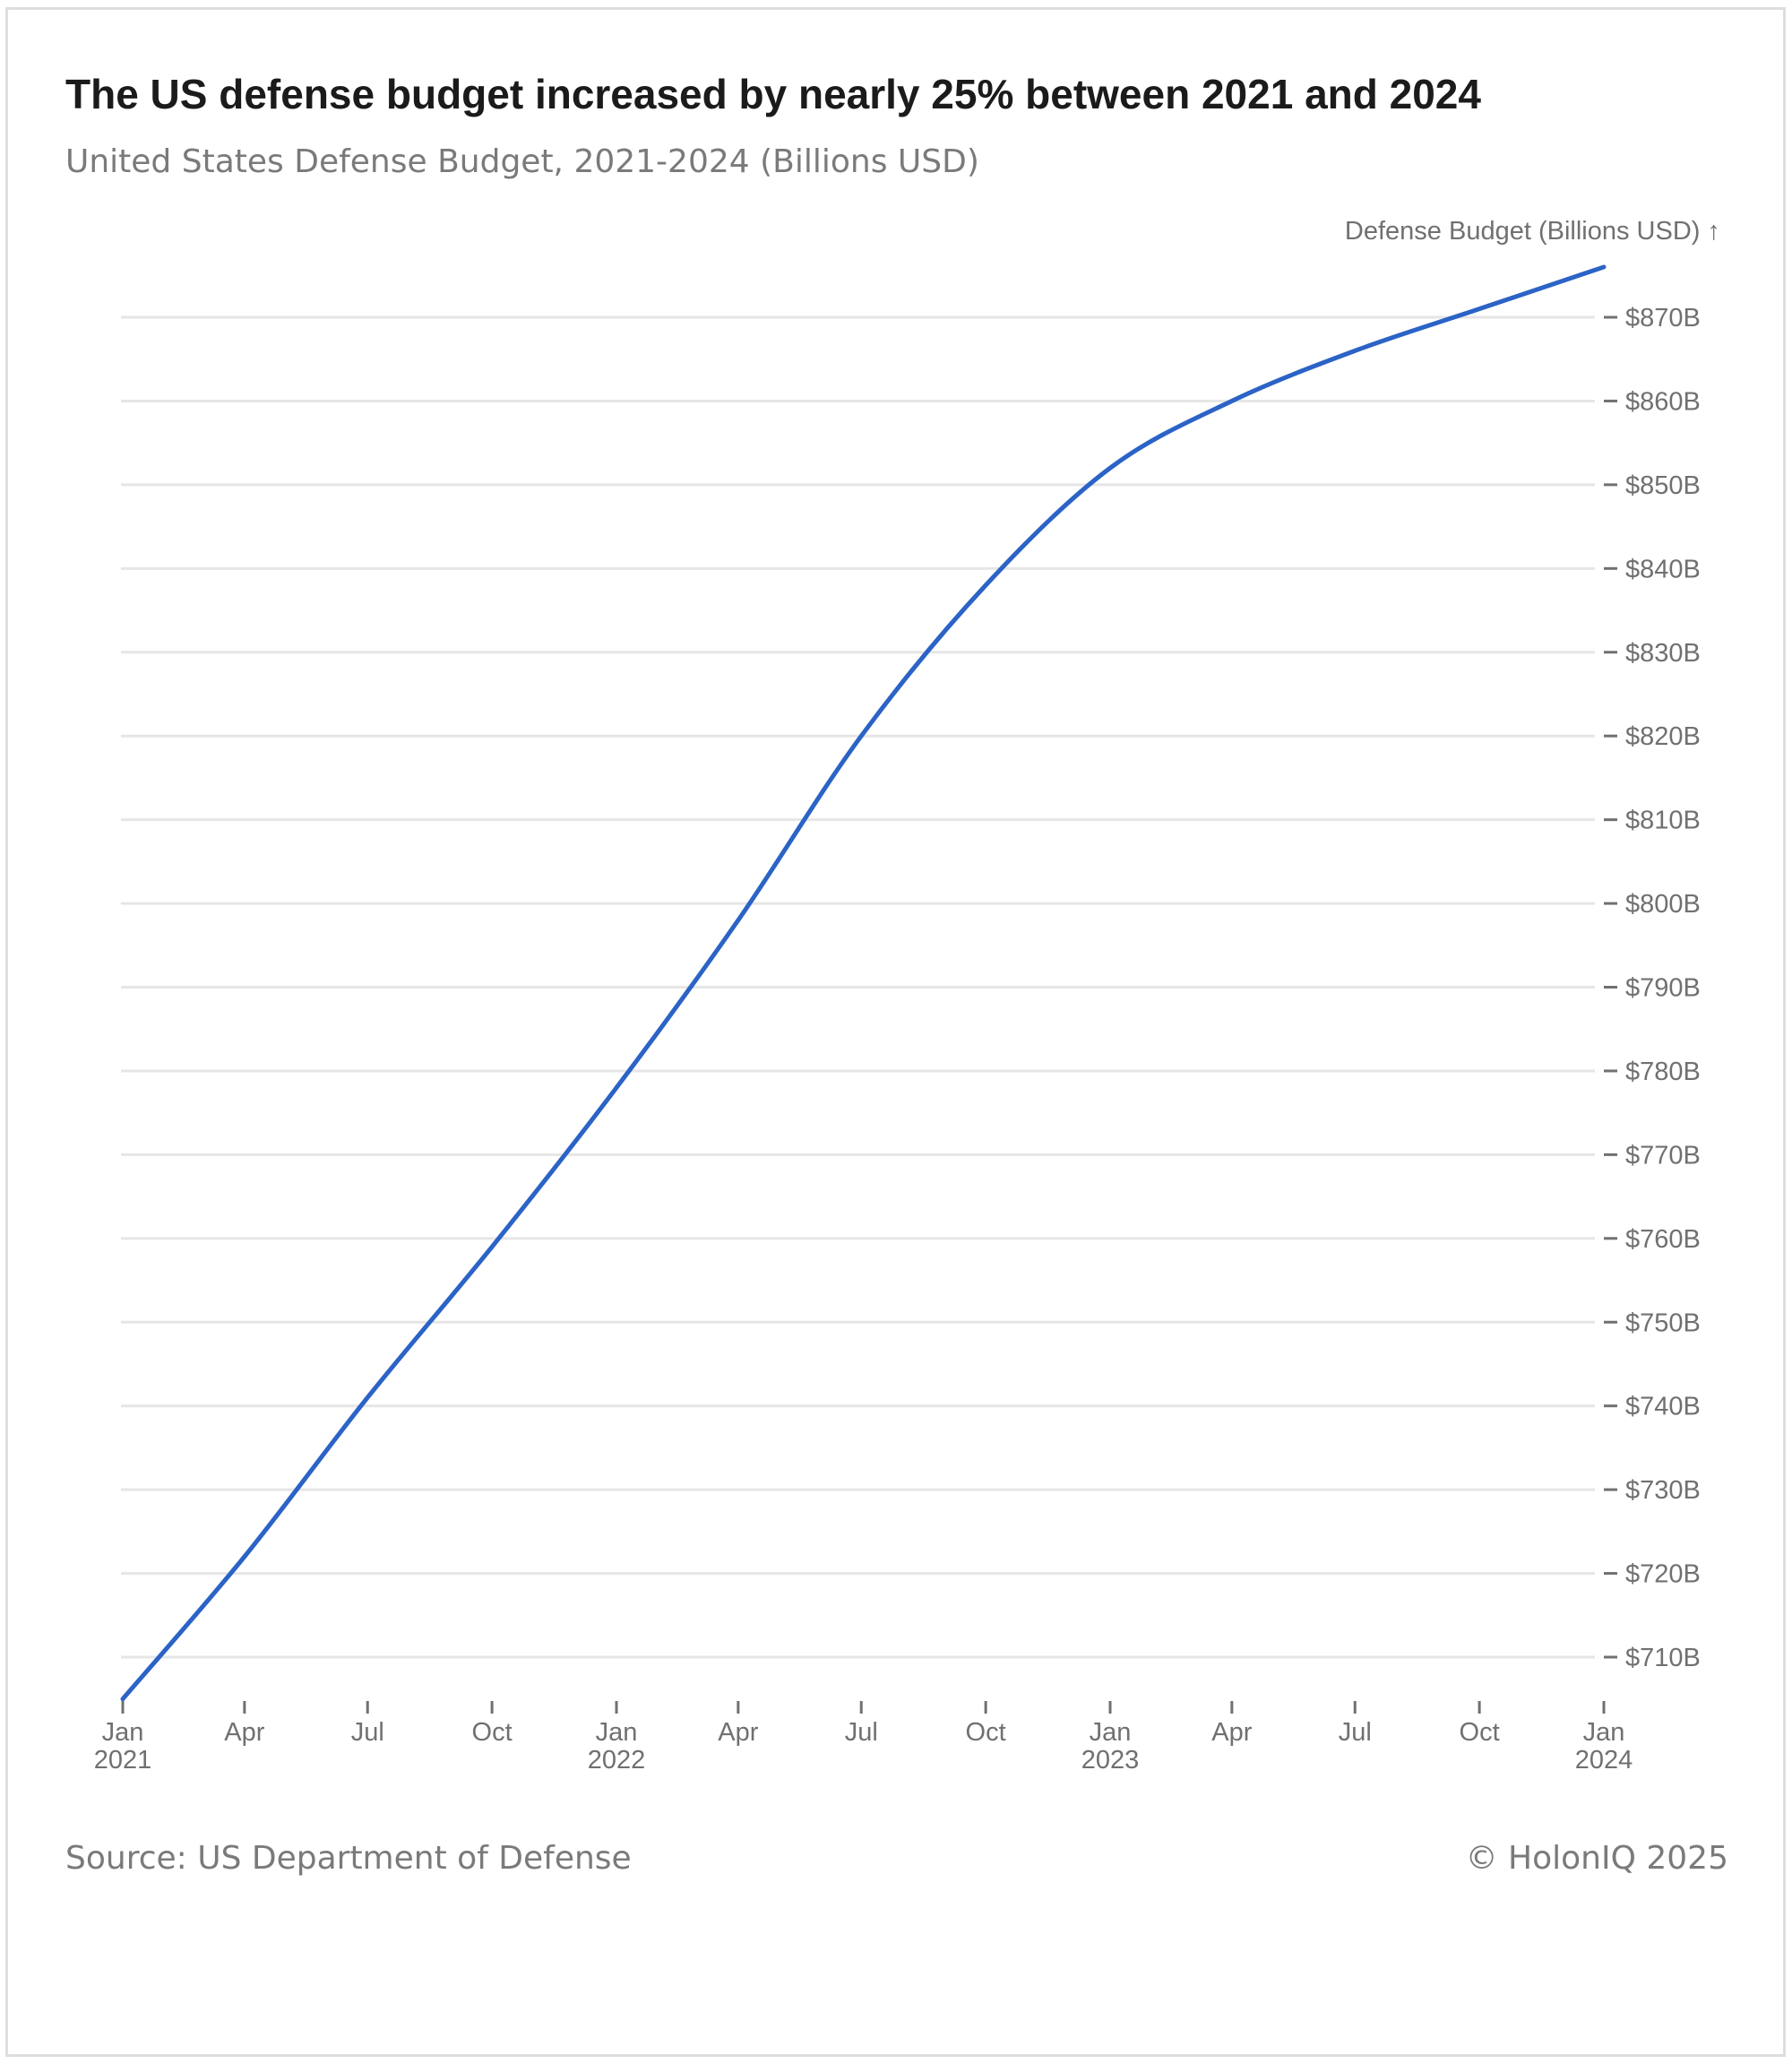  I want to click on x-tick-year: 2024, so click(1604, 1760).